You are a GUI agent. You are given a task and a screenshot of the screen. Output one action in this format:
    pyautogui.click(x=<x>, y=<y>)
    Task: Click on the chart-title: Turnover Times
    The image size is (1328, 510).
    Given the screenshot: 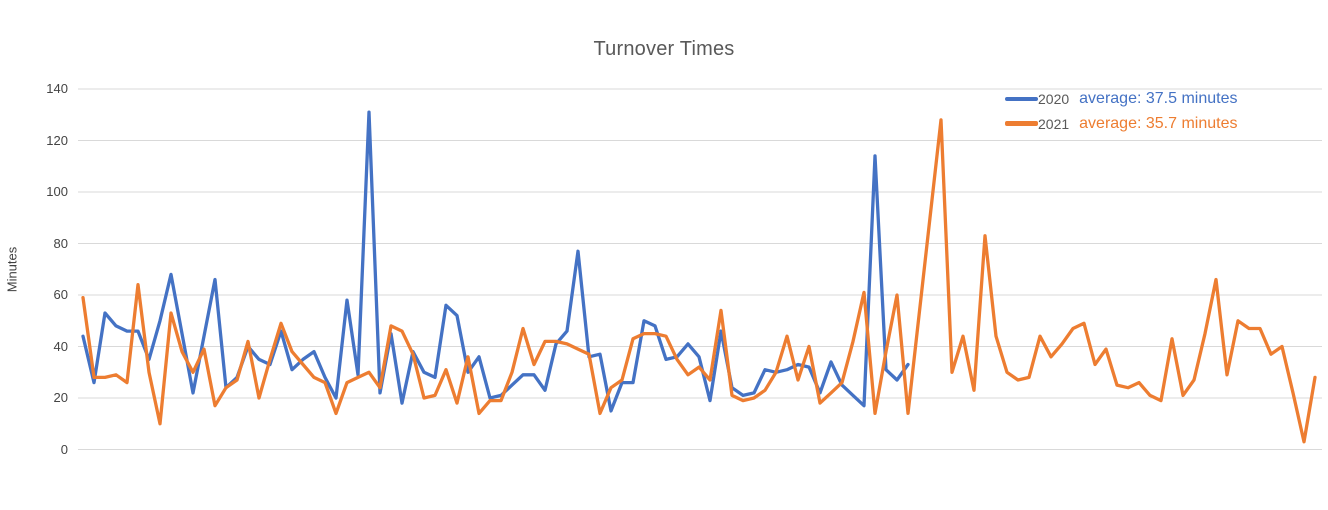 What is the action you would take?
    pyautogui.click(x=664, y=49)
    